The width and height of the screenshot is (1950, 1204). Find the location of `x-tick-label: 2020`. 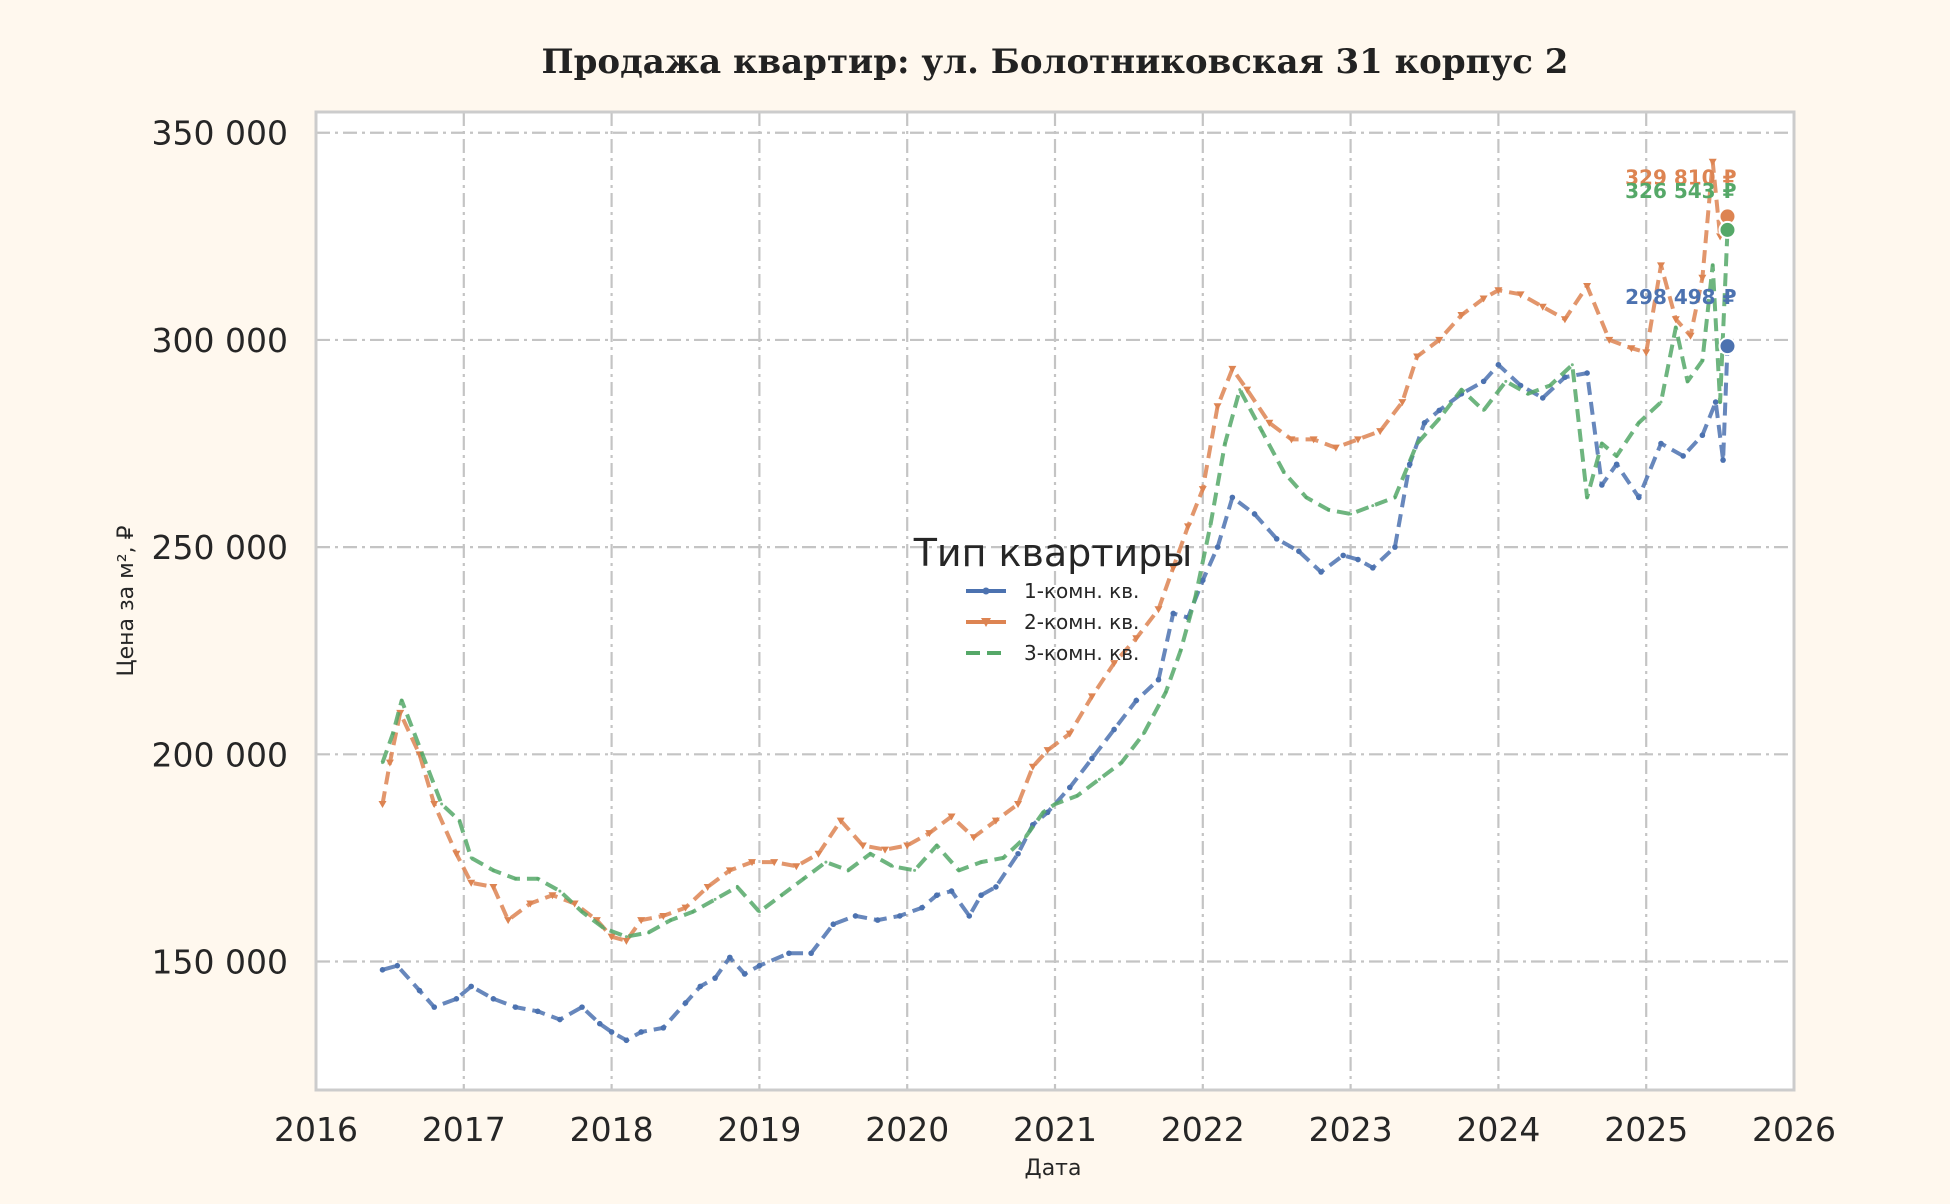

x-tick-label: 2020 is located at coordinates (907, 1129).